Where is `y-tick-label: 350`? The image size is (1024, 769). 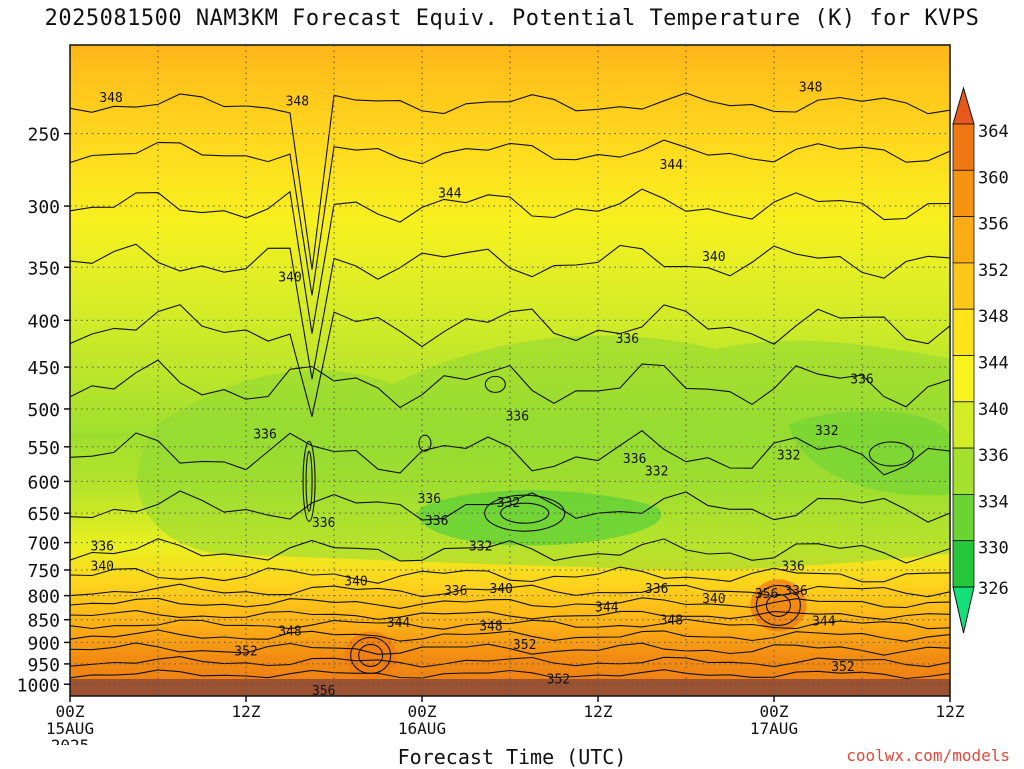
y-tick-label: 350 is located at coordinates (43, 268).